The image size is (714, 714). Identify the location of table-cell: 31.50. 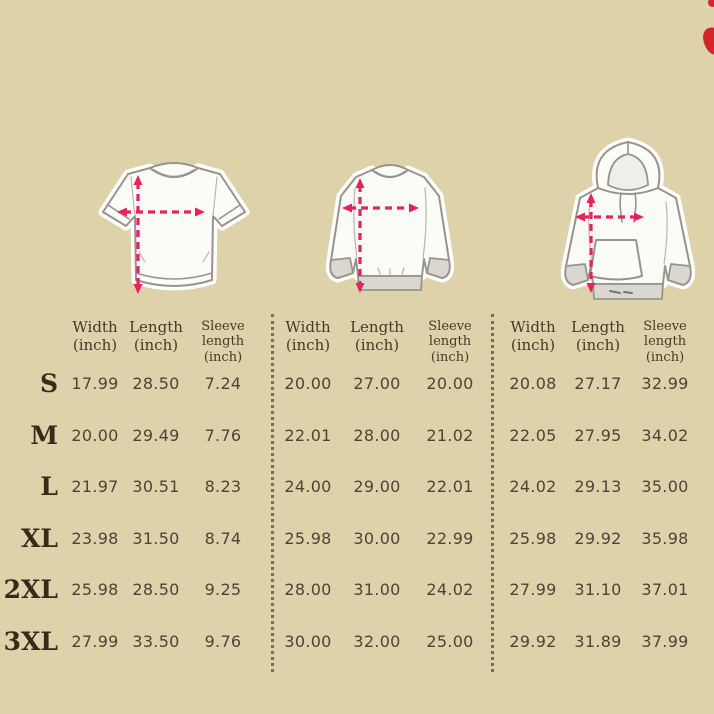
(156, 538).